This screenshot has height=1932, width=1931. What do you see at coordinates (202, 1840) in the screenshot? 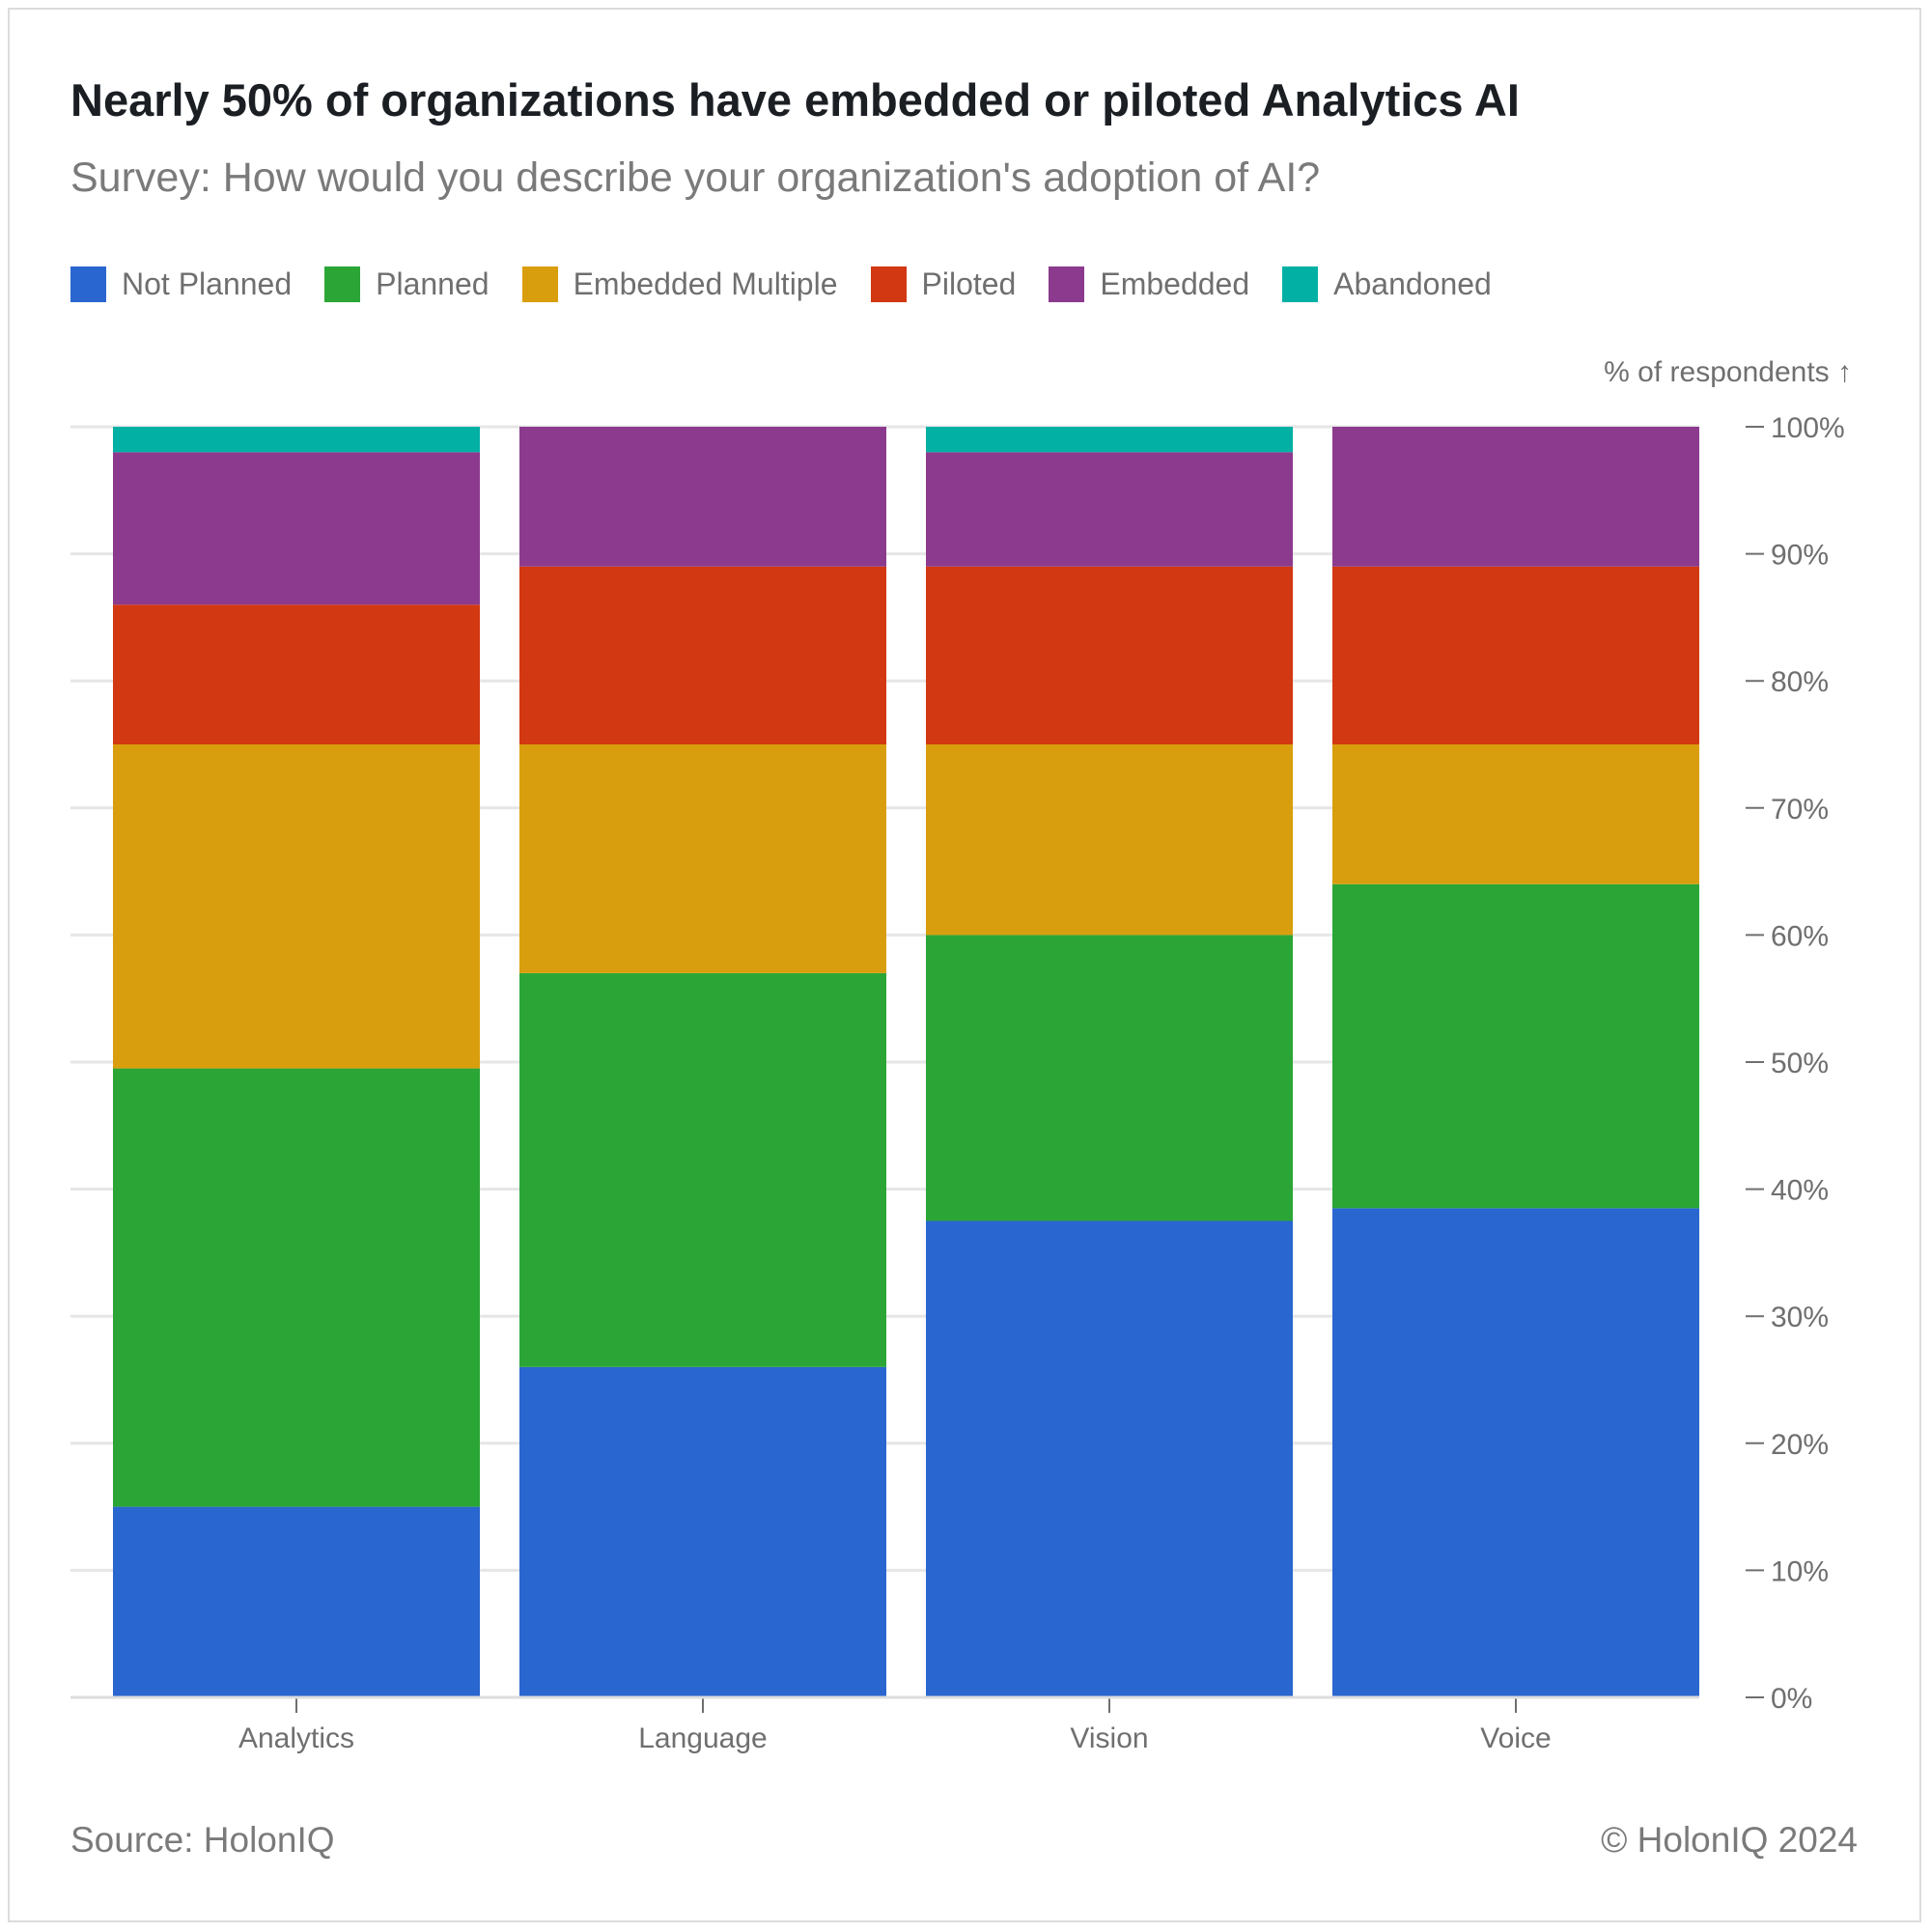
I see `source-note: Source: HolonIQ` at bounding box center [202, 1840].